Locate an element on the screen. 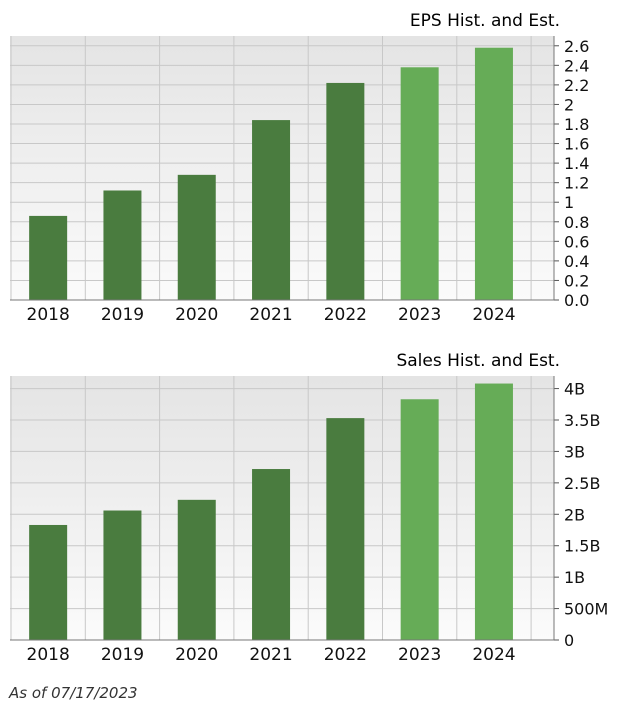  y-tick-label: 1.5B is located at coordinates (582, 546).